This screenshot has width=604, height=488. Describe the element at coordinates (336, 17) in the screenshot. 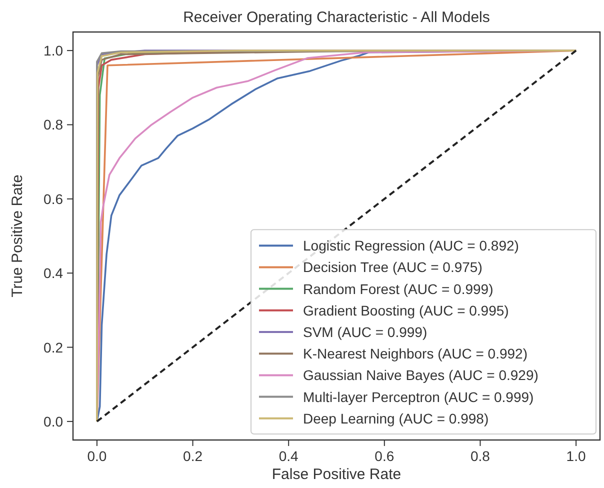

I see `chart-title: Receiver Operating Characteristic - All Models` at that location.